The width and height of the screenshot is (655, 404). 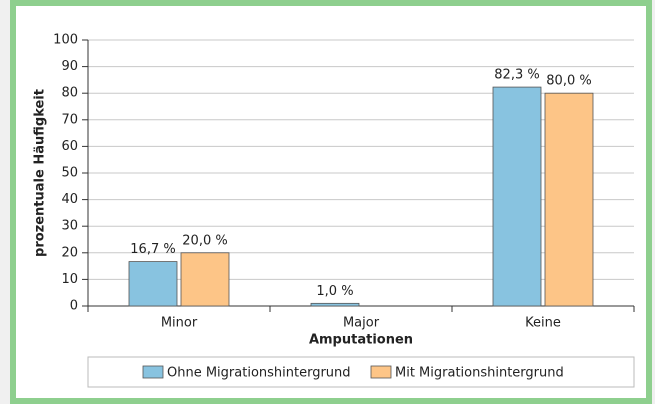 I want to click on y-tick-label: 0, so click(x=74, y=306).